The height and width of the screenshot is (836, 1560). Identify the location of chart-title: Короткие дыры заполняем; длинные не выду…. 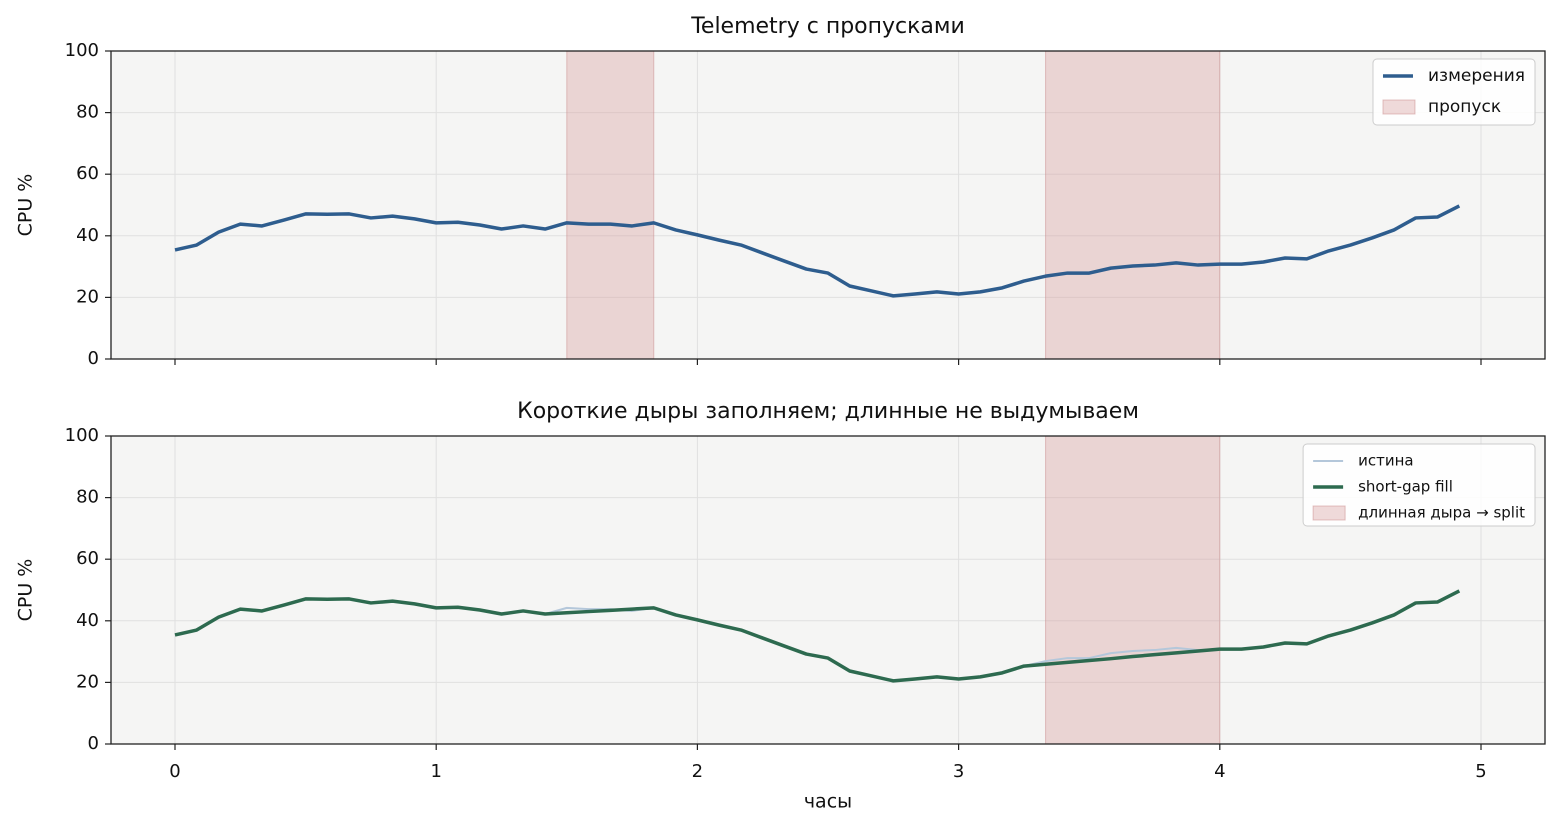
(828, 411).